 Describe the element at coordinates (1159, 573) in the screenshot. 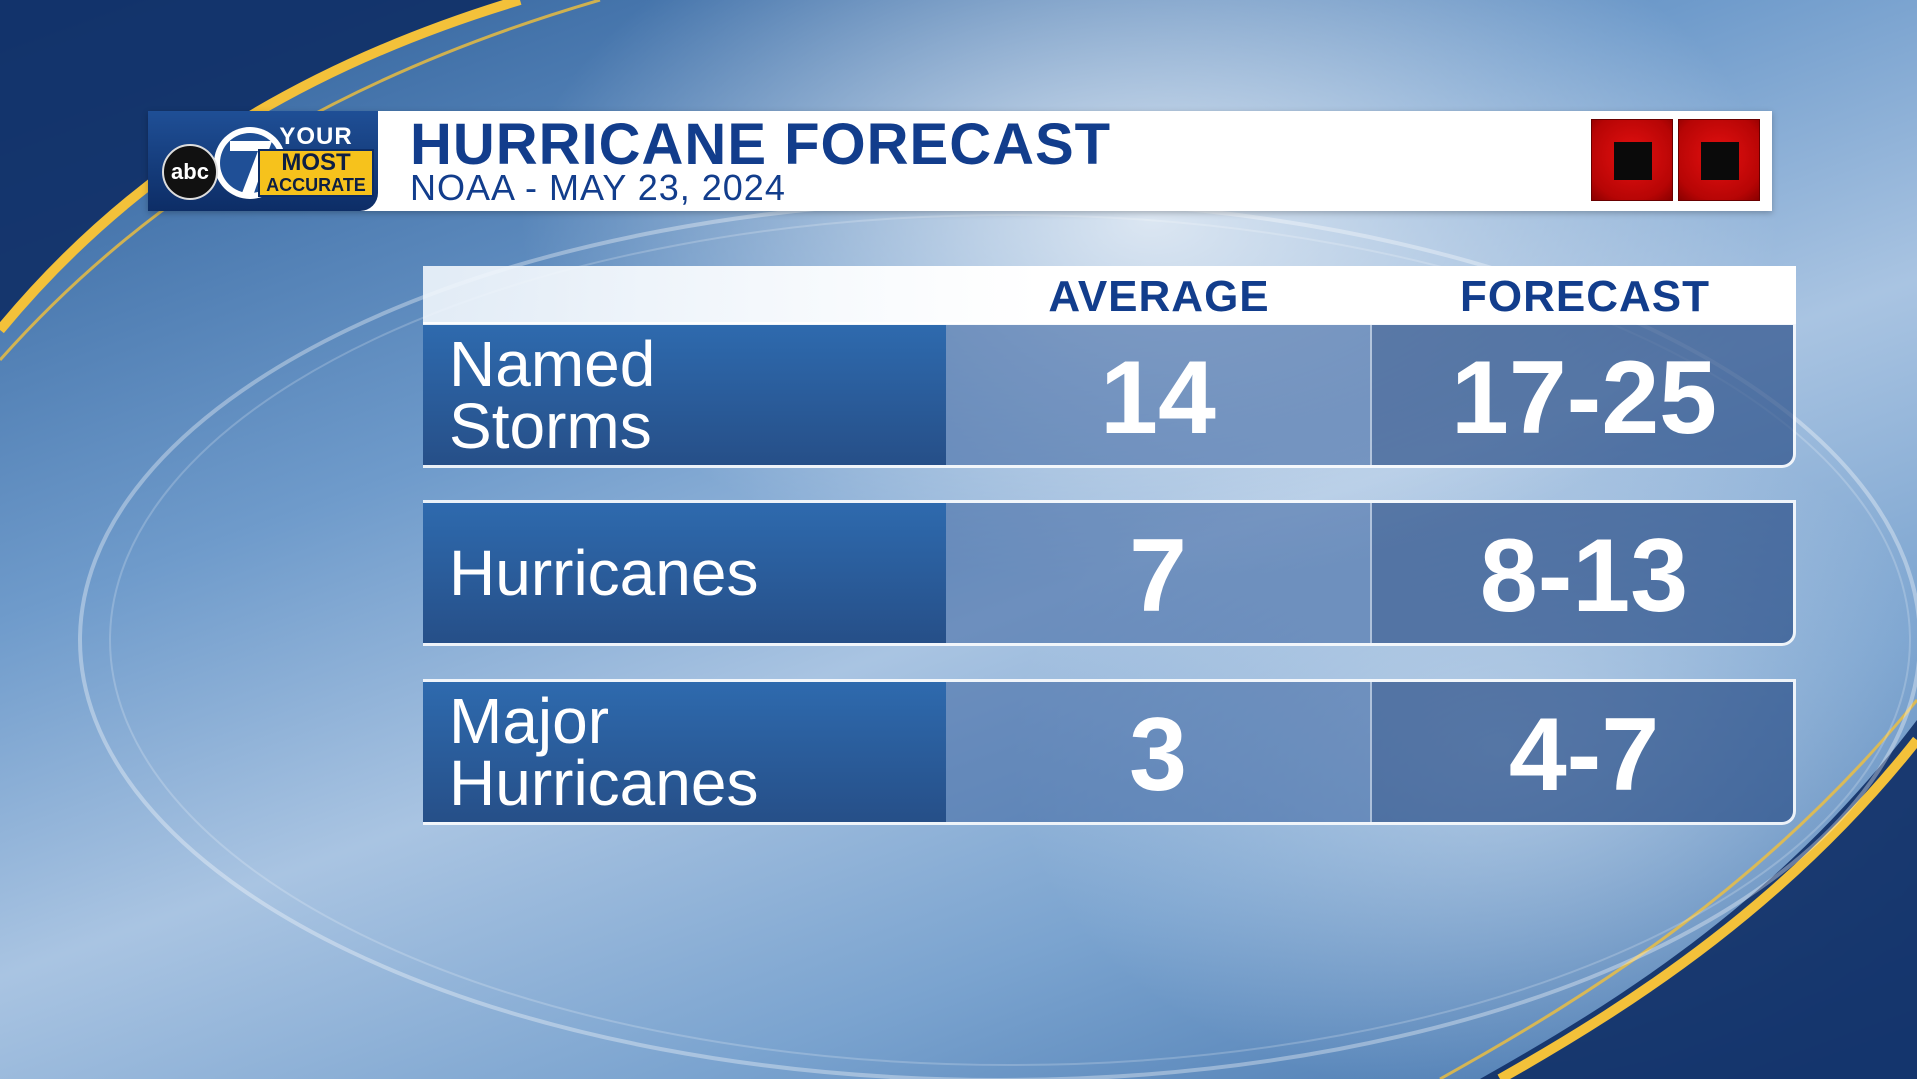

I see `average-value: 7` at that location.